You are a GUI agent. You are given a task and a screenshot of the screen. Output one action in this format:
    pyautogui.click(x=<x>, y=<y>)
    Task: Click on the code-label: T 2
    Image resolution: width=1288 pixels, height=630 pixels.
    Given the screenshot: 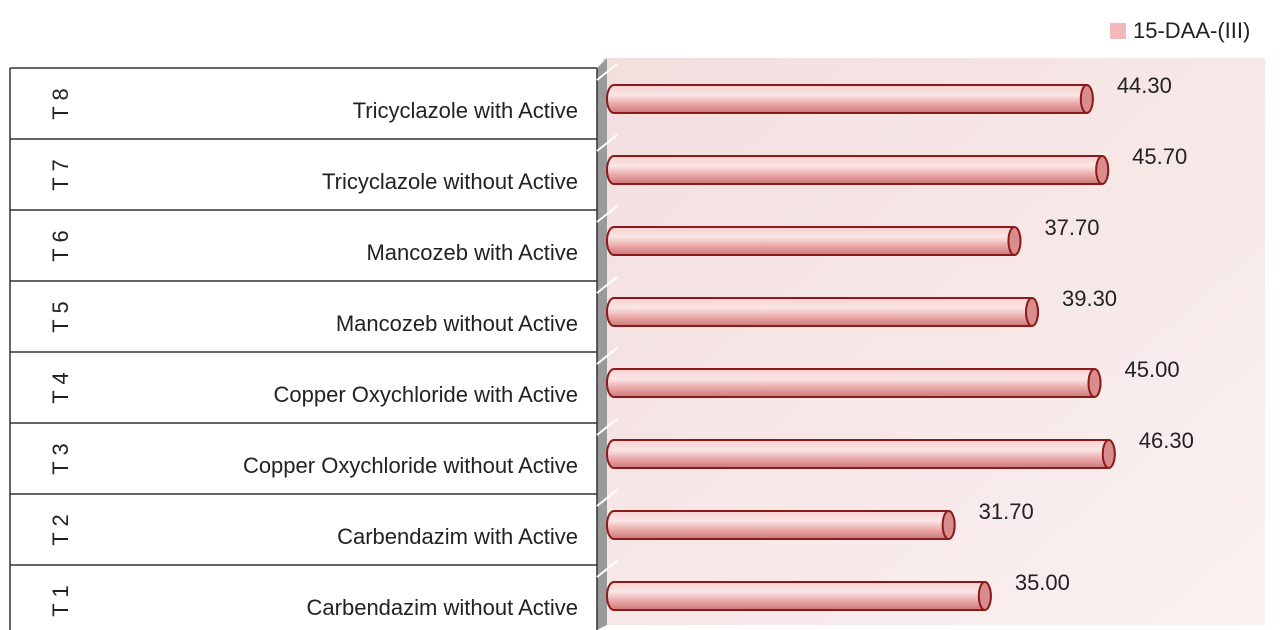 What is the action you would take?
    pyautogui.click(x=60, y=529)
    